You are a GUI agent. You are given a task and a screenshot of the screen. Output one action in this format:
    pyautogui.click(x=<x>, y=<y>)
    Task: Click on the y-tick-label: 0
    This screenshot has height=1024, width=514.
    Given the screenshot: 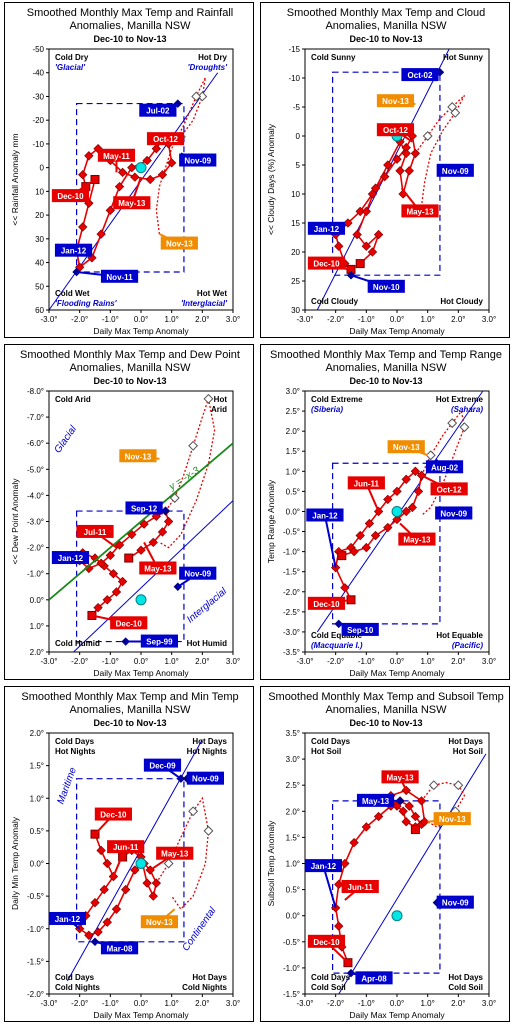 What is the action you would take?
    pyautogui.click(x=298, y=136)
    